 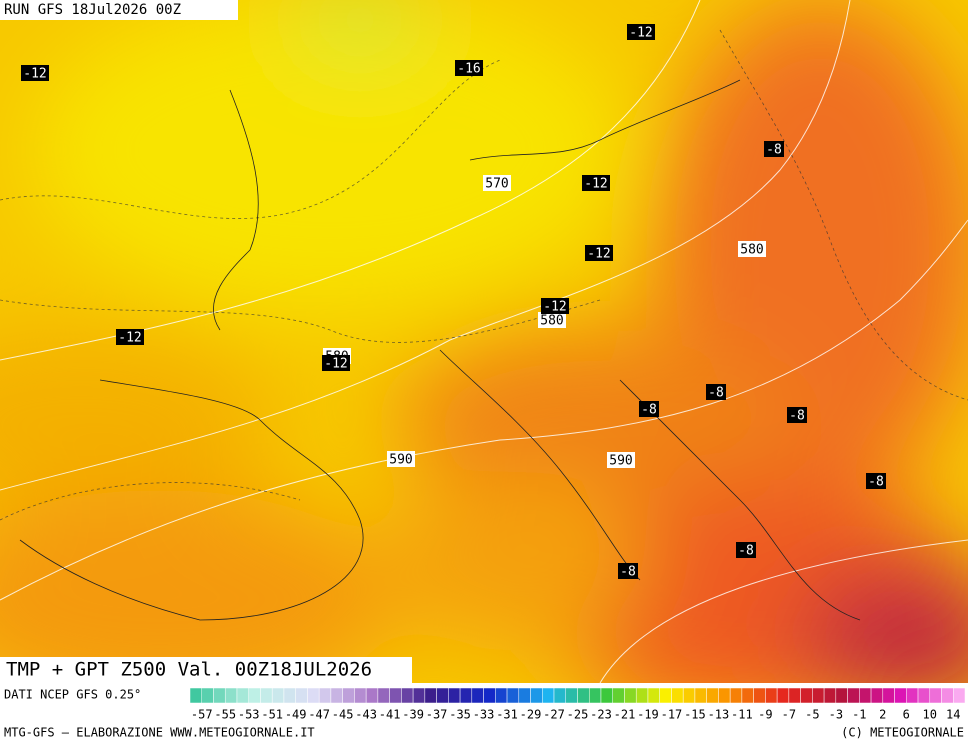 I want to click on colorbar-label: -25, so click(x=578, y=715).